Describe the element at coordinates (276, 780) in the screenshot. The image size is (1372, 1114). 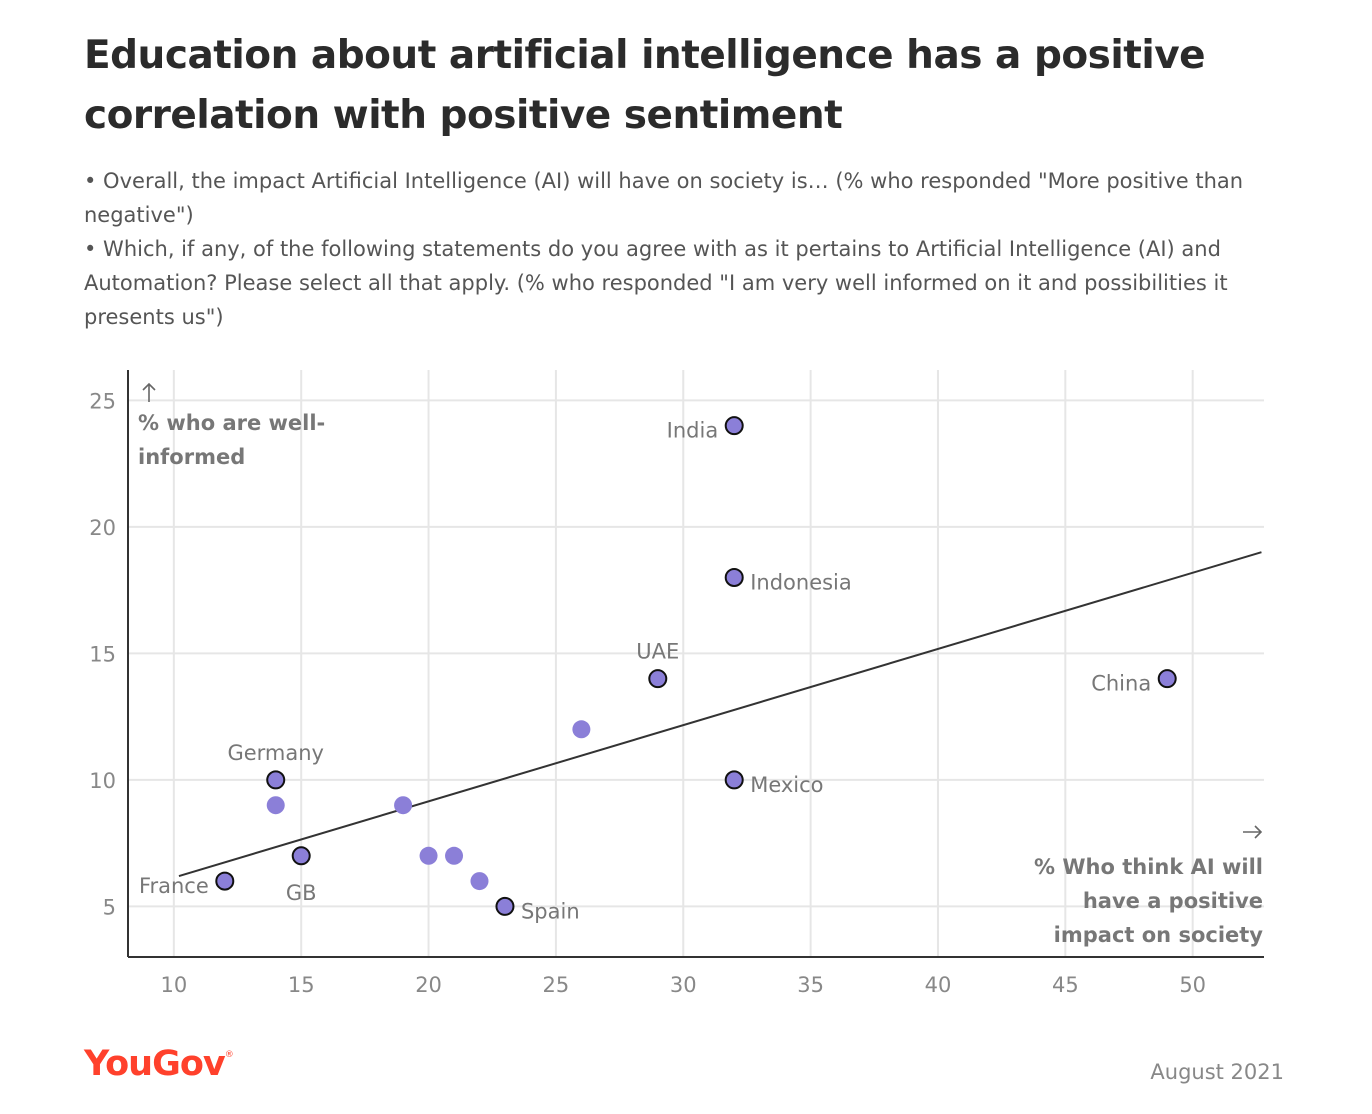
I see `data-point-germany` at that location.